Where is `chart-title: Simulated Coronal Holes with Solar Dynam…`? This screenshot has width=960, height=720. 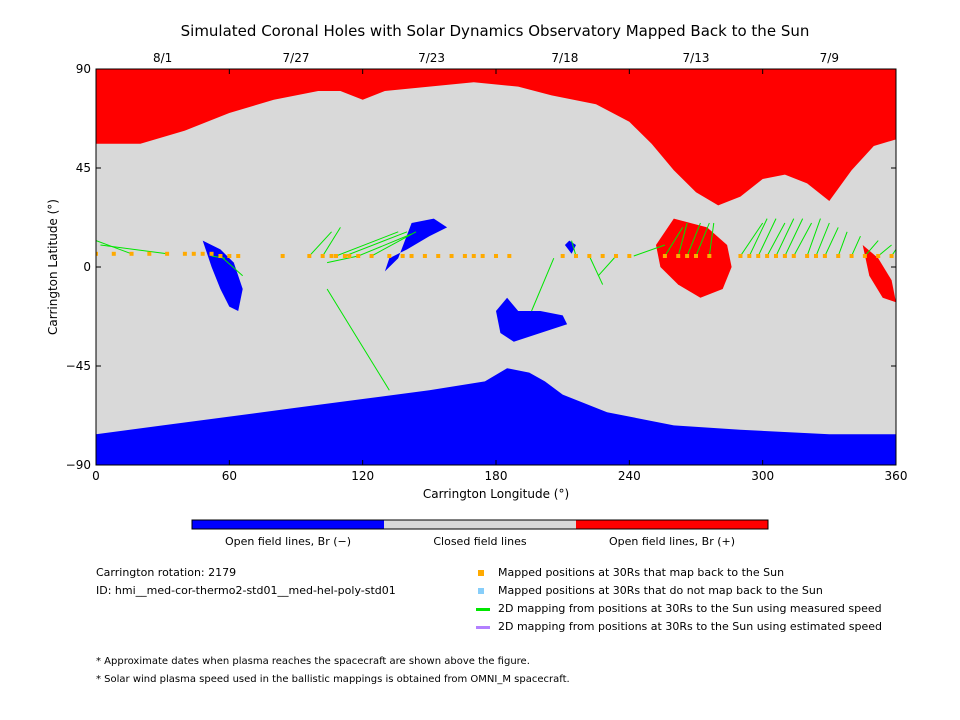 chart-title: Simulated Coronal Holes with Solar Dynam… is located at coordinates (495, 31).